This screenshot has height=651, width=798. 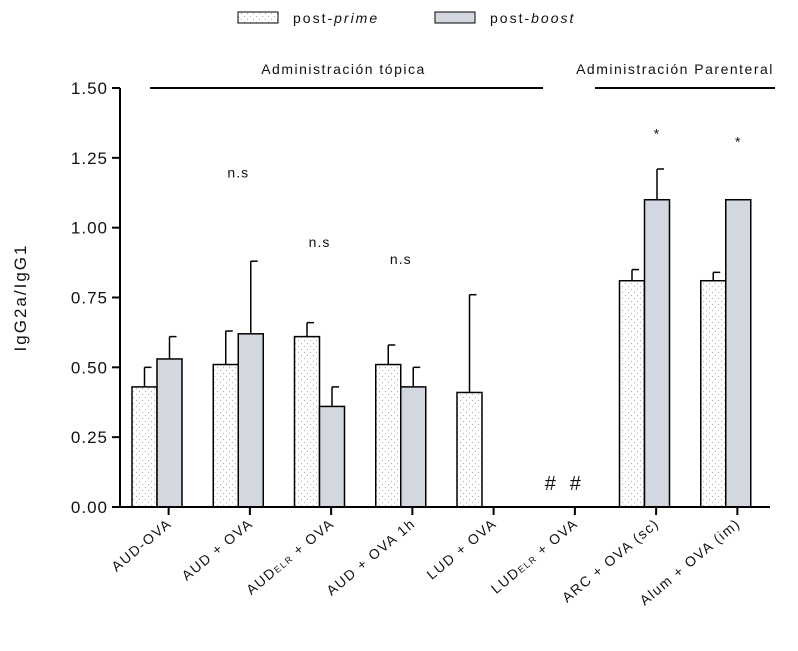 I want to click on x-tick-label: AUD + OVA 1h, so click(x=370, y=556).